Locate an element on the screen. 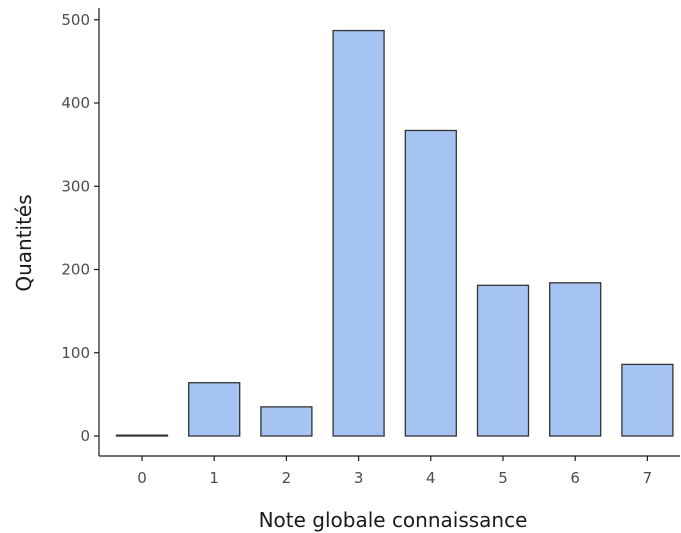 This screenshot has height=533, width=681. y-tick-label: 400 is located at coordinates (75, 103).